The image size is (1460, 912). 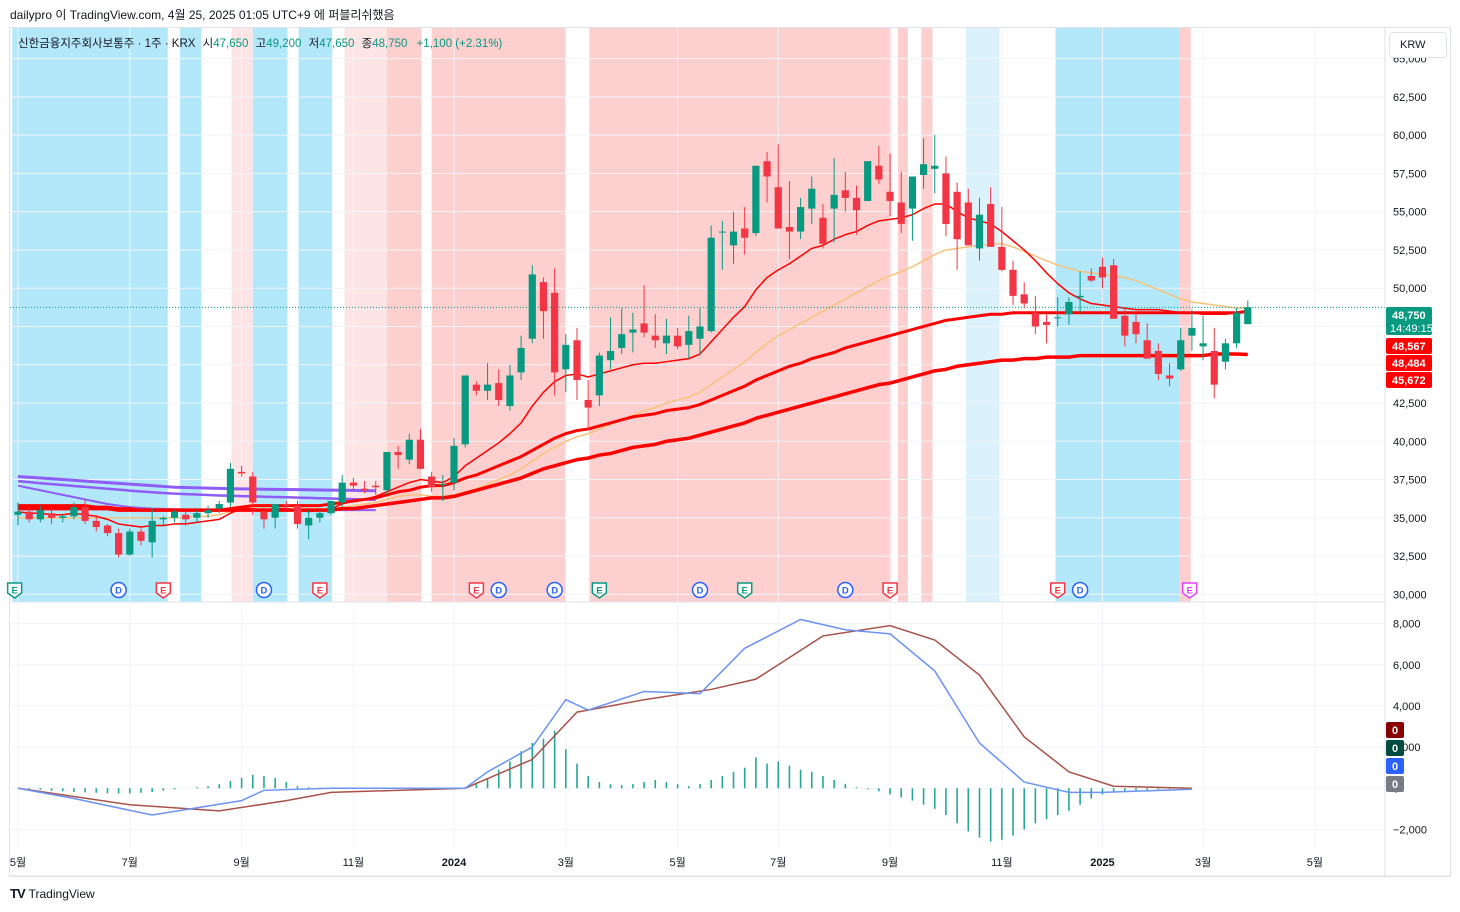 I want to click on tradingview-brand: TV TradingView, so click(x=52, y=893).